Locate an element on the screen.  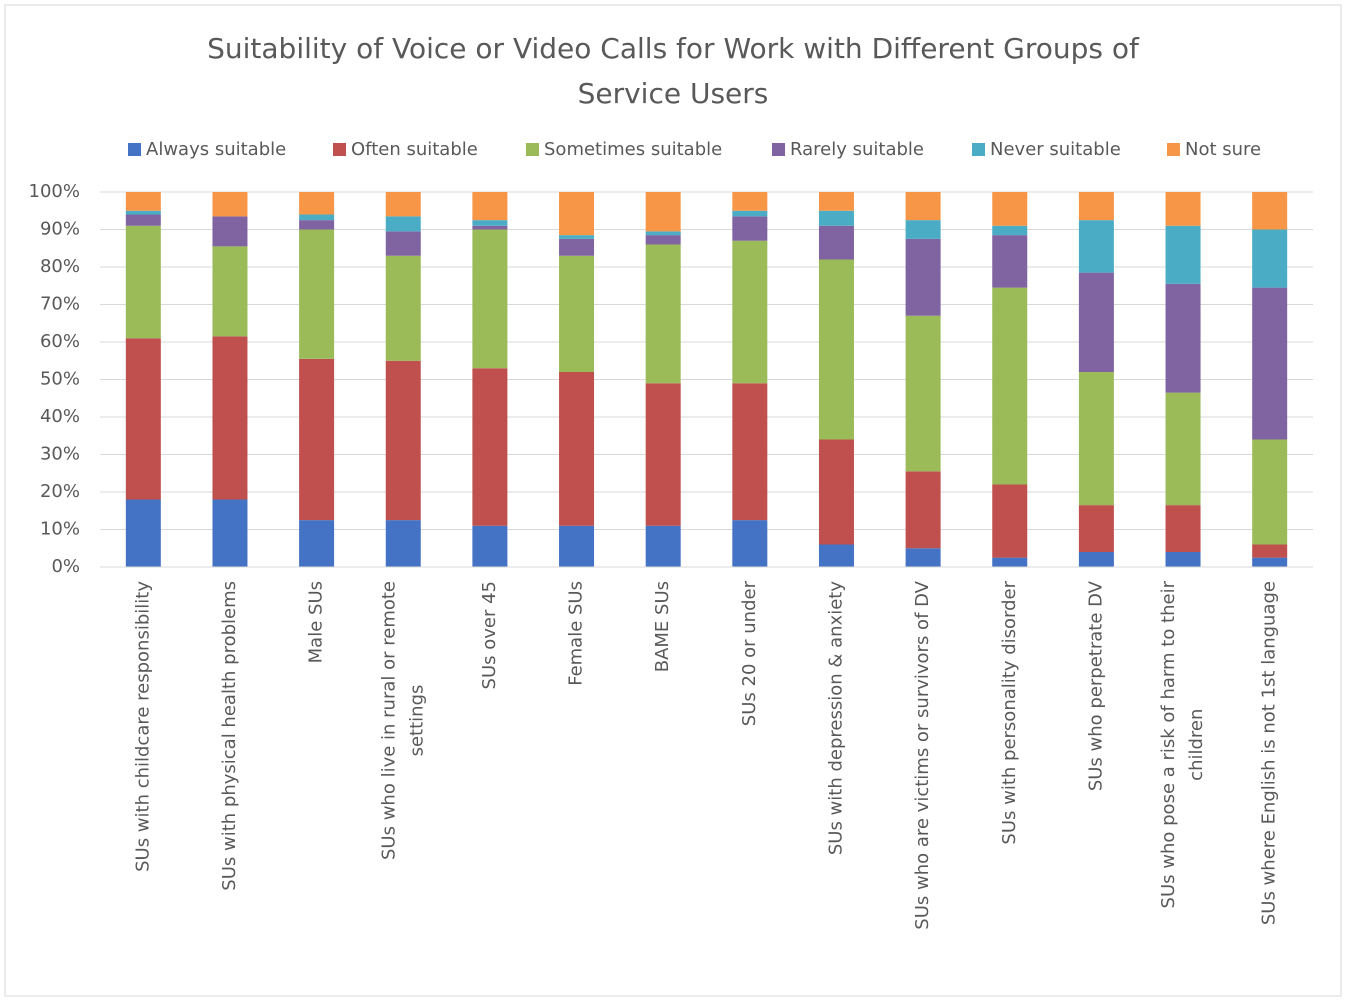
x-tick-label: SUs where English is not 1st language is located at coordinates (1269, 753).